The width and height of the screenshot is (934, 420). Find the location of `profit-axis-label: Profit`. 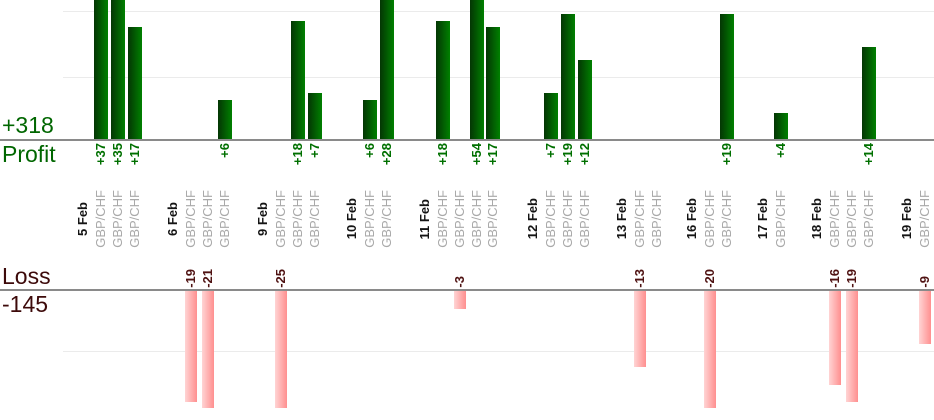

profit-axis-label: Profit is located at coordinates (29, 154).